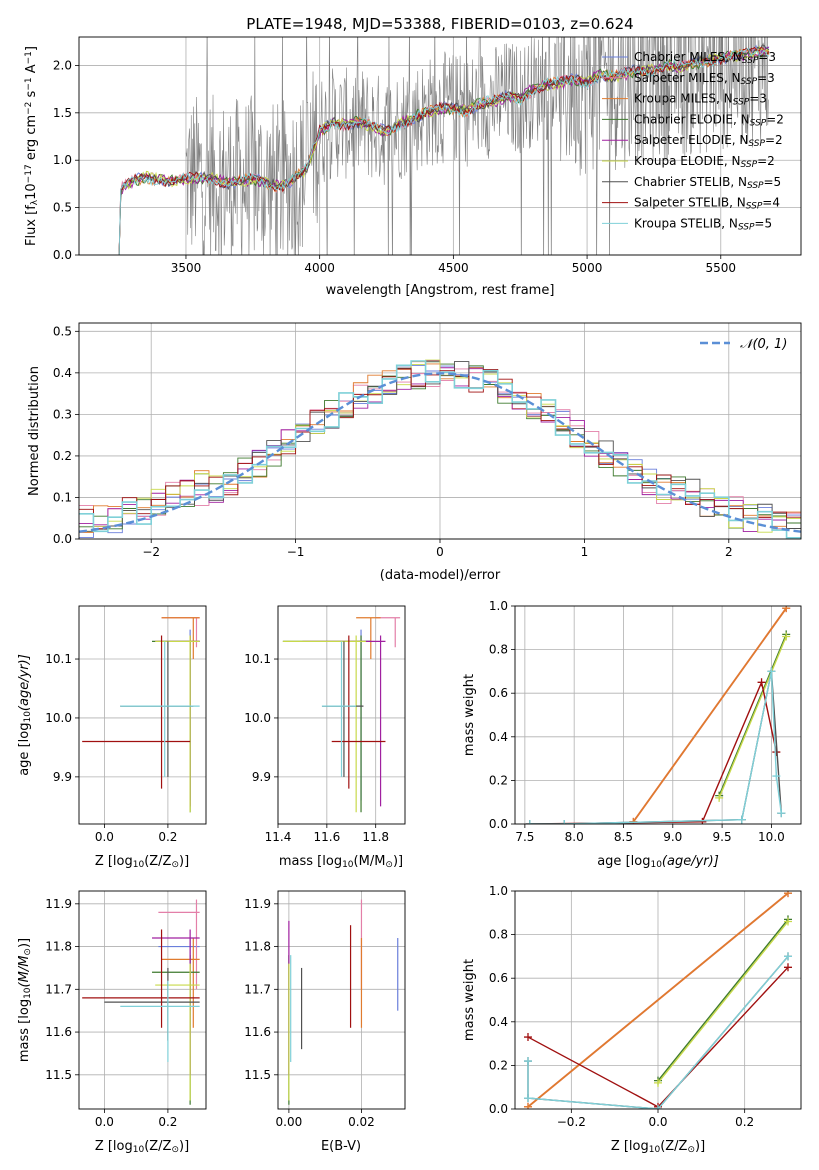  What do you see at coordinates (498, 891) in the screenshot?
I see `massweight_vs_Z-ytick-label: 1.0` at bounding box center [498, 891].